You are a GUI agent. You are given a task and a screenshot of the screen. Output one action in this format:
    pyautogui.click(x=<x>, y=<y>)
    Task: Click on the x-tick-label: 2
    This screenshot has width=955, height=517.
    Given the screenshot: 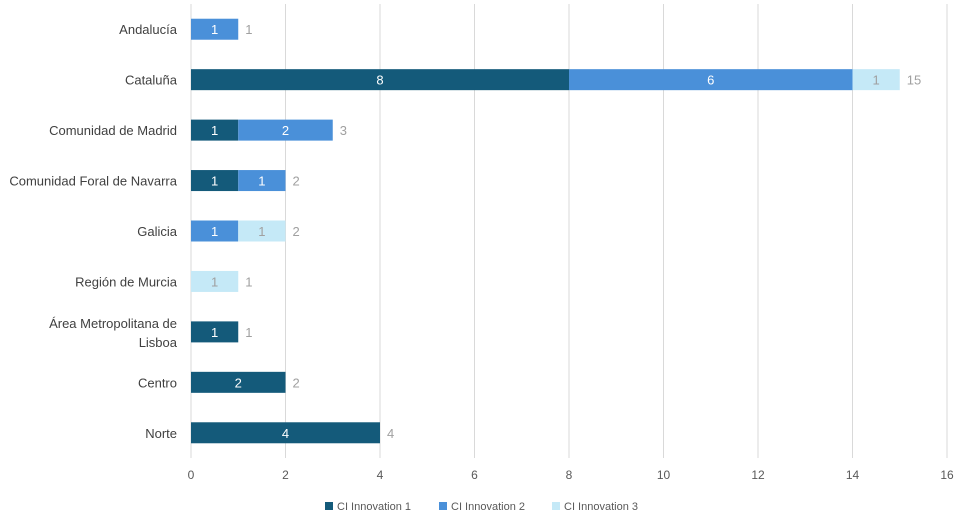 What is the action you would take?
    pyautogui.click(x=285, y=475)
    